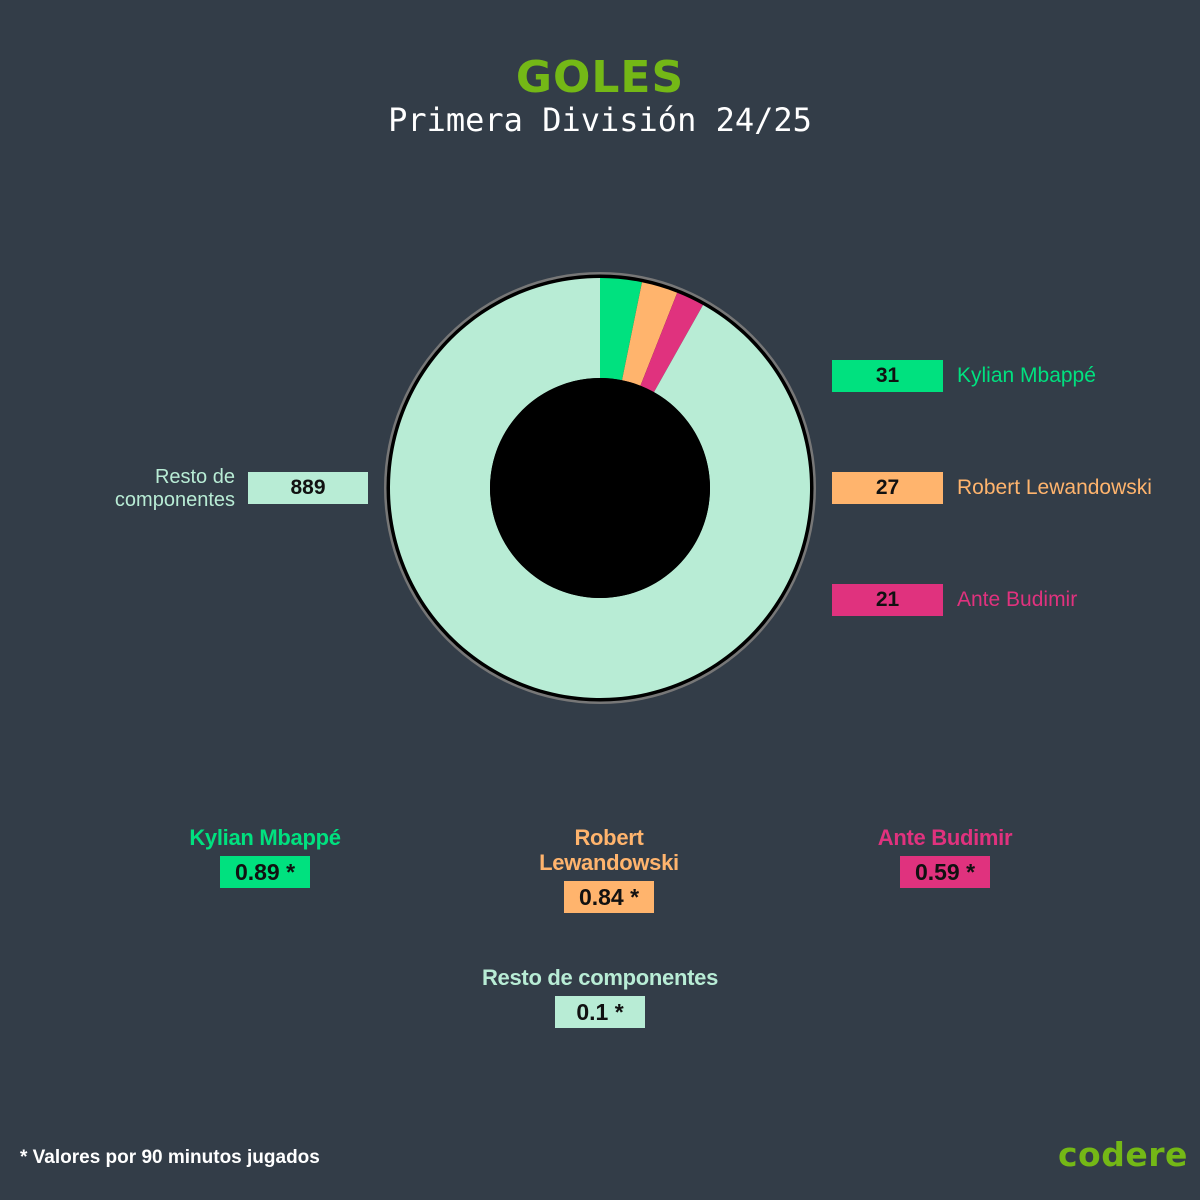 The height and width of the screenshot is (1200, 1200). I want to click on stat-resto: Resto de componentes 0.1 *, so click(600, 996).